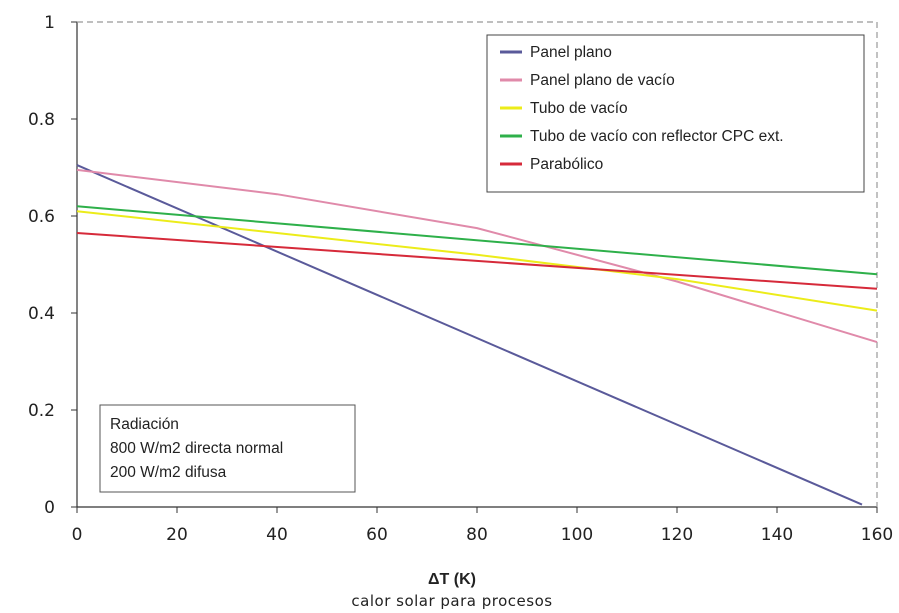 Image resolution: width=899 pixels, height=613 pixels. Describe the element at coordinates (277, 535) in the screenshot. I see `x-tick-label: 40` at that location.